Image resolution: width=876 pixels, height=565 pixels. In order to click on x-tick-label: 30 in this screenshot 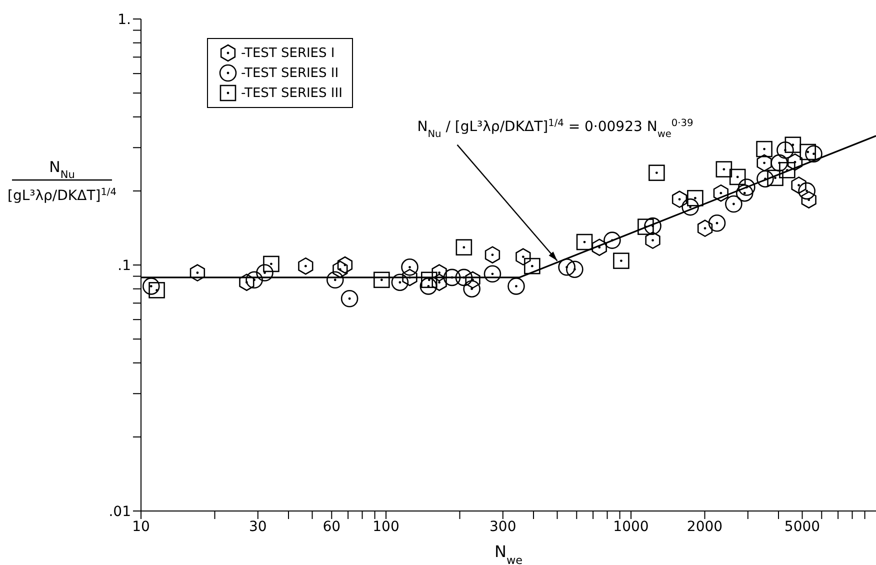, I will do `click(257, 526)`.